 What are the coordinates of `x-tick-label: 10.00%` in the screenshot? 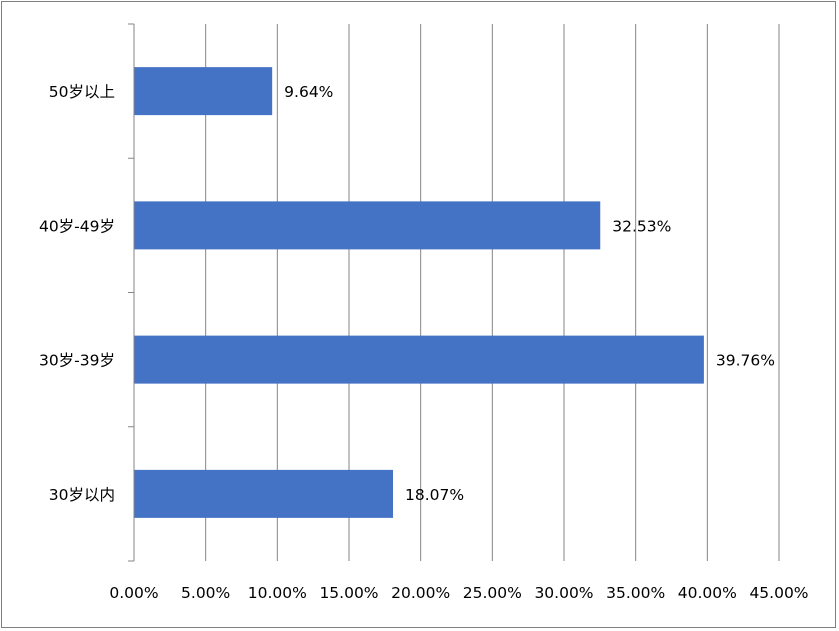 It's located at (277, 593).